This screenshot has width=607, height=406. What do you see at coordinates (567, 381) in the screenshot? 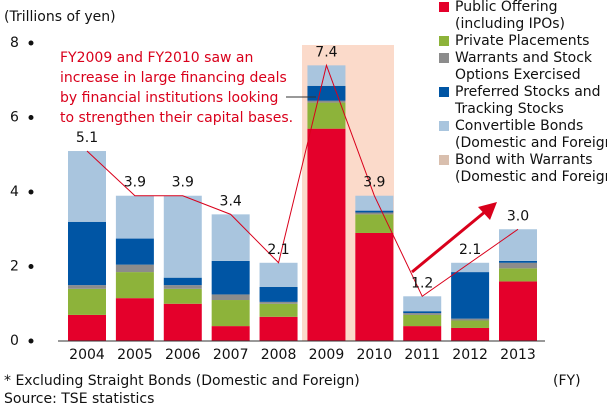
I see `x-axis-unit: (FY)` at bounding box center [567, 381].